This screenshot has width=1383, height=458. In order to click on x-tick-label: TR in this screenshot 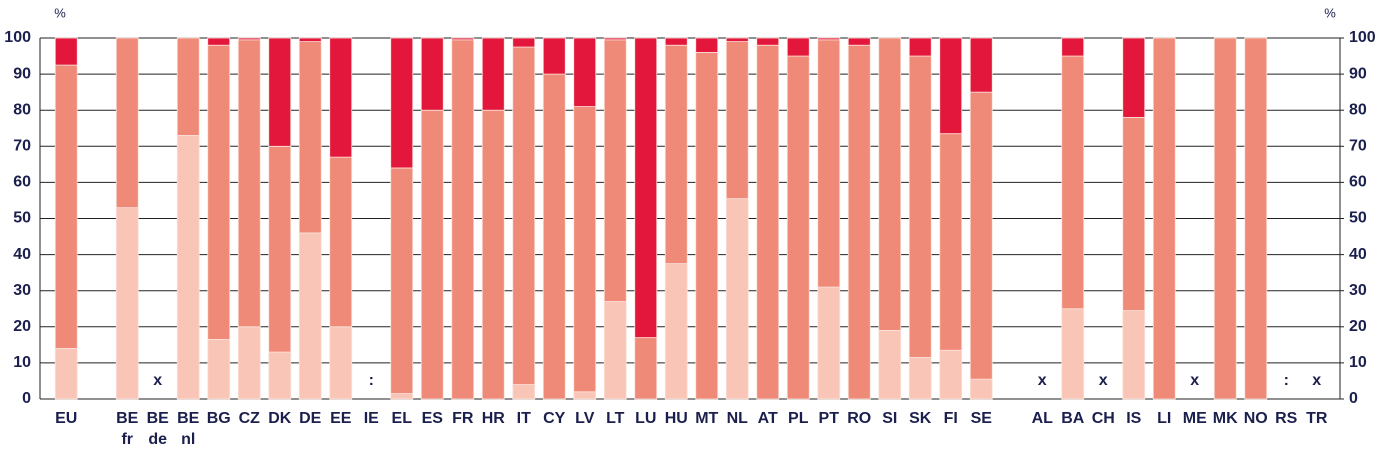, I will do `click(1317, 418)`.